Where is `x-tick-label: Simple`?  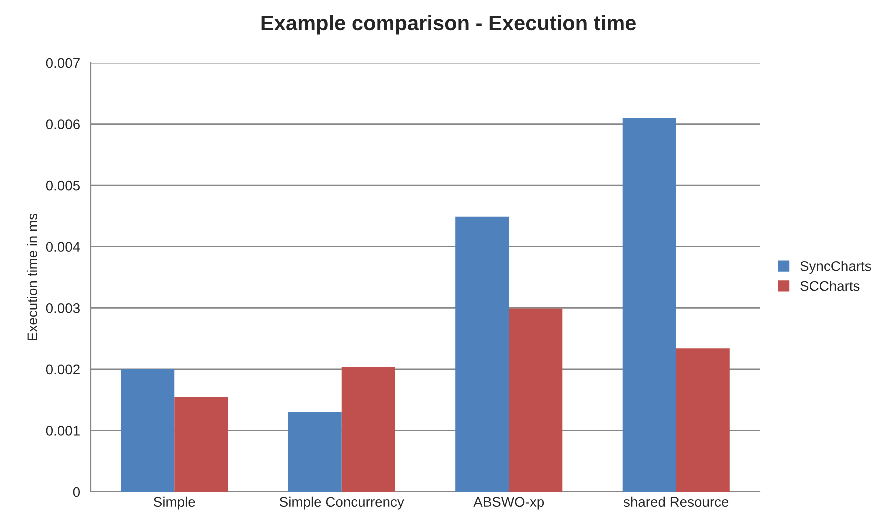 x-tick-label: Simple is located at coordinates (175, 503).